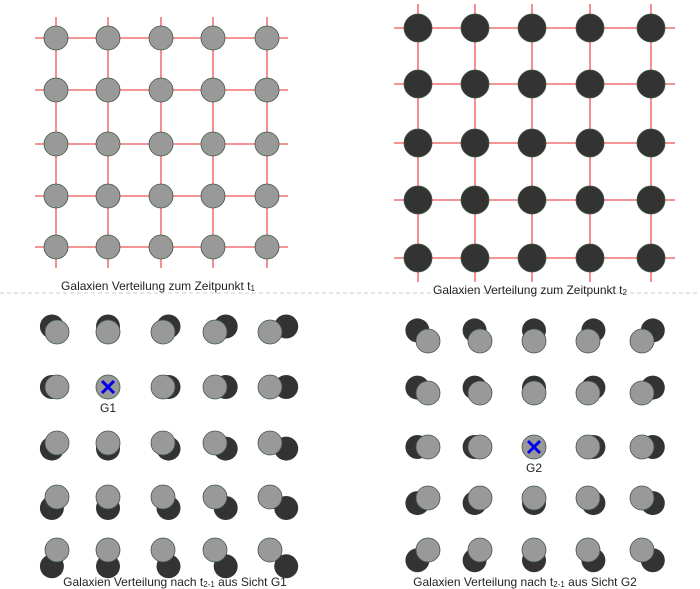 This screenshot has height=589, width=700. I want to click on label-g2: G2, so click(534, 468).